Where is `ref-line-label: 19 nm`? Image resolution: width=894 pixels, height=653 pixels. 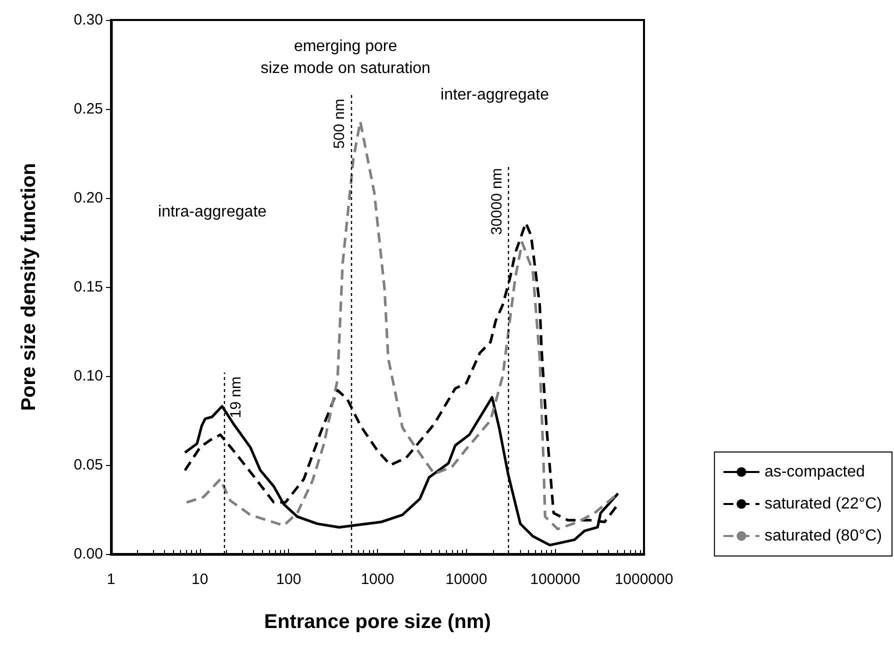 ref-line-label: 19 nm is located at coordinates (236, 397).